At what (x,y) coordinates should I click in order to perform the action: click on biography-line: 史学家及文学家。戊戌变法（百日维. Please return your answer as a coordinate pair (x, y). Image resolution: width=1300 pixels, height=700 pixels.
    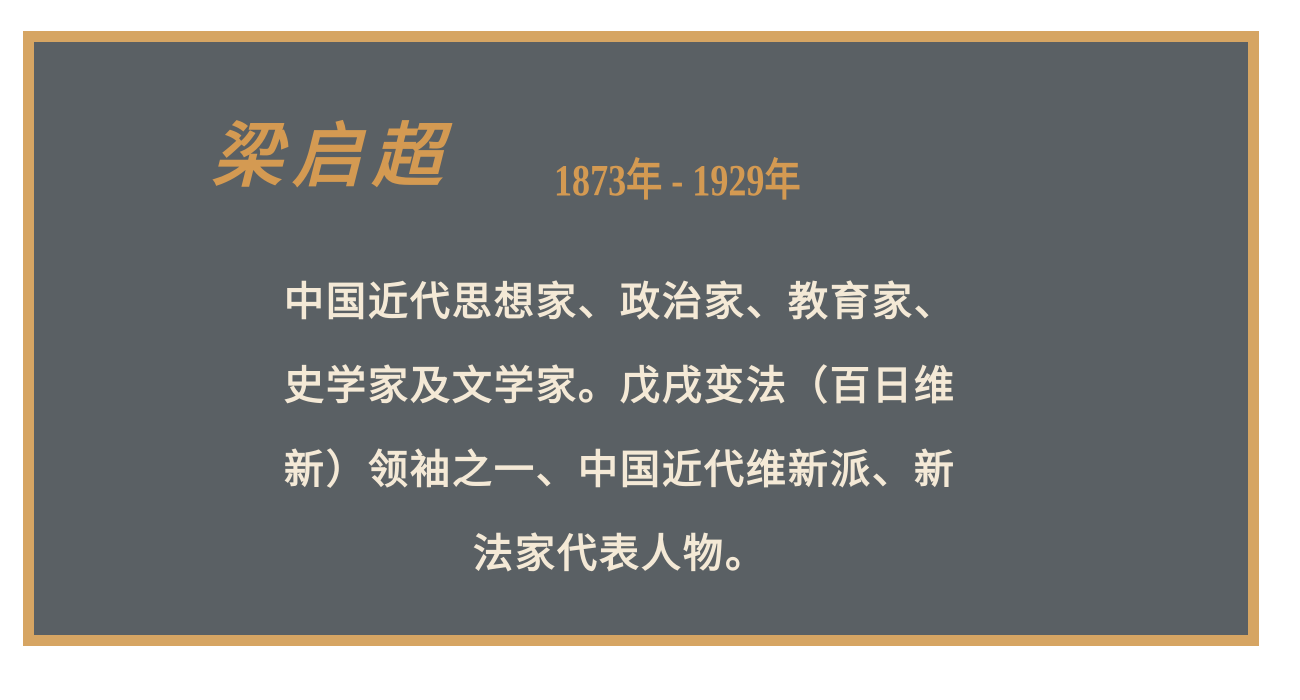
    Looking at the image, I should click on (620, 385).